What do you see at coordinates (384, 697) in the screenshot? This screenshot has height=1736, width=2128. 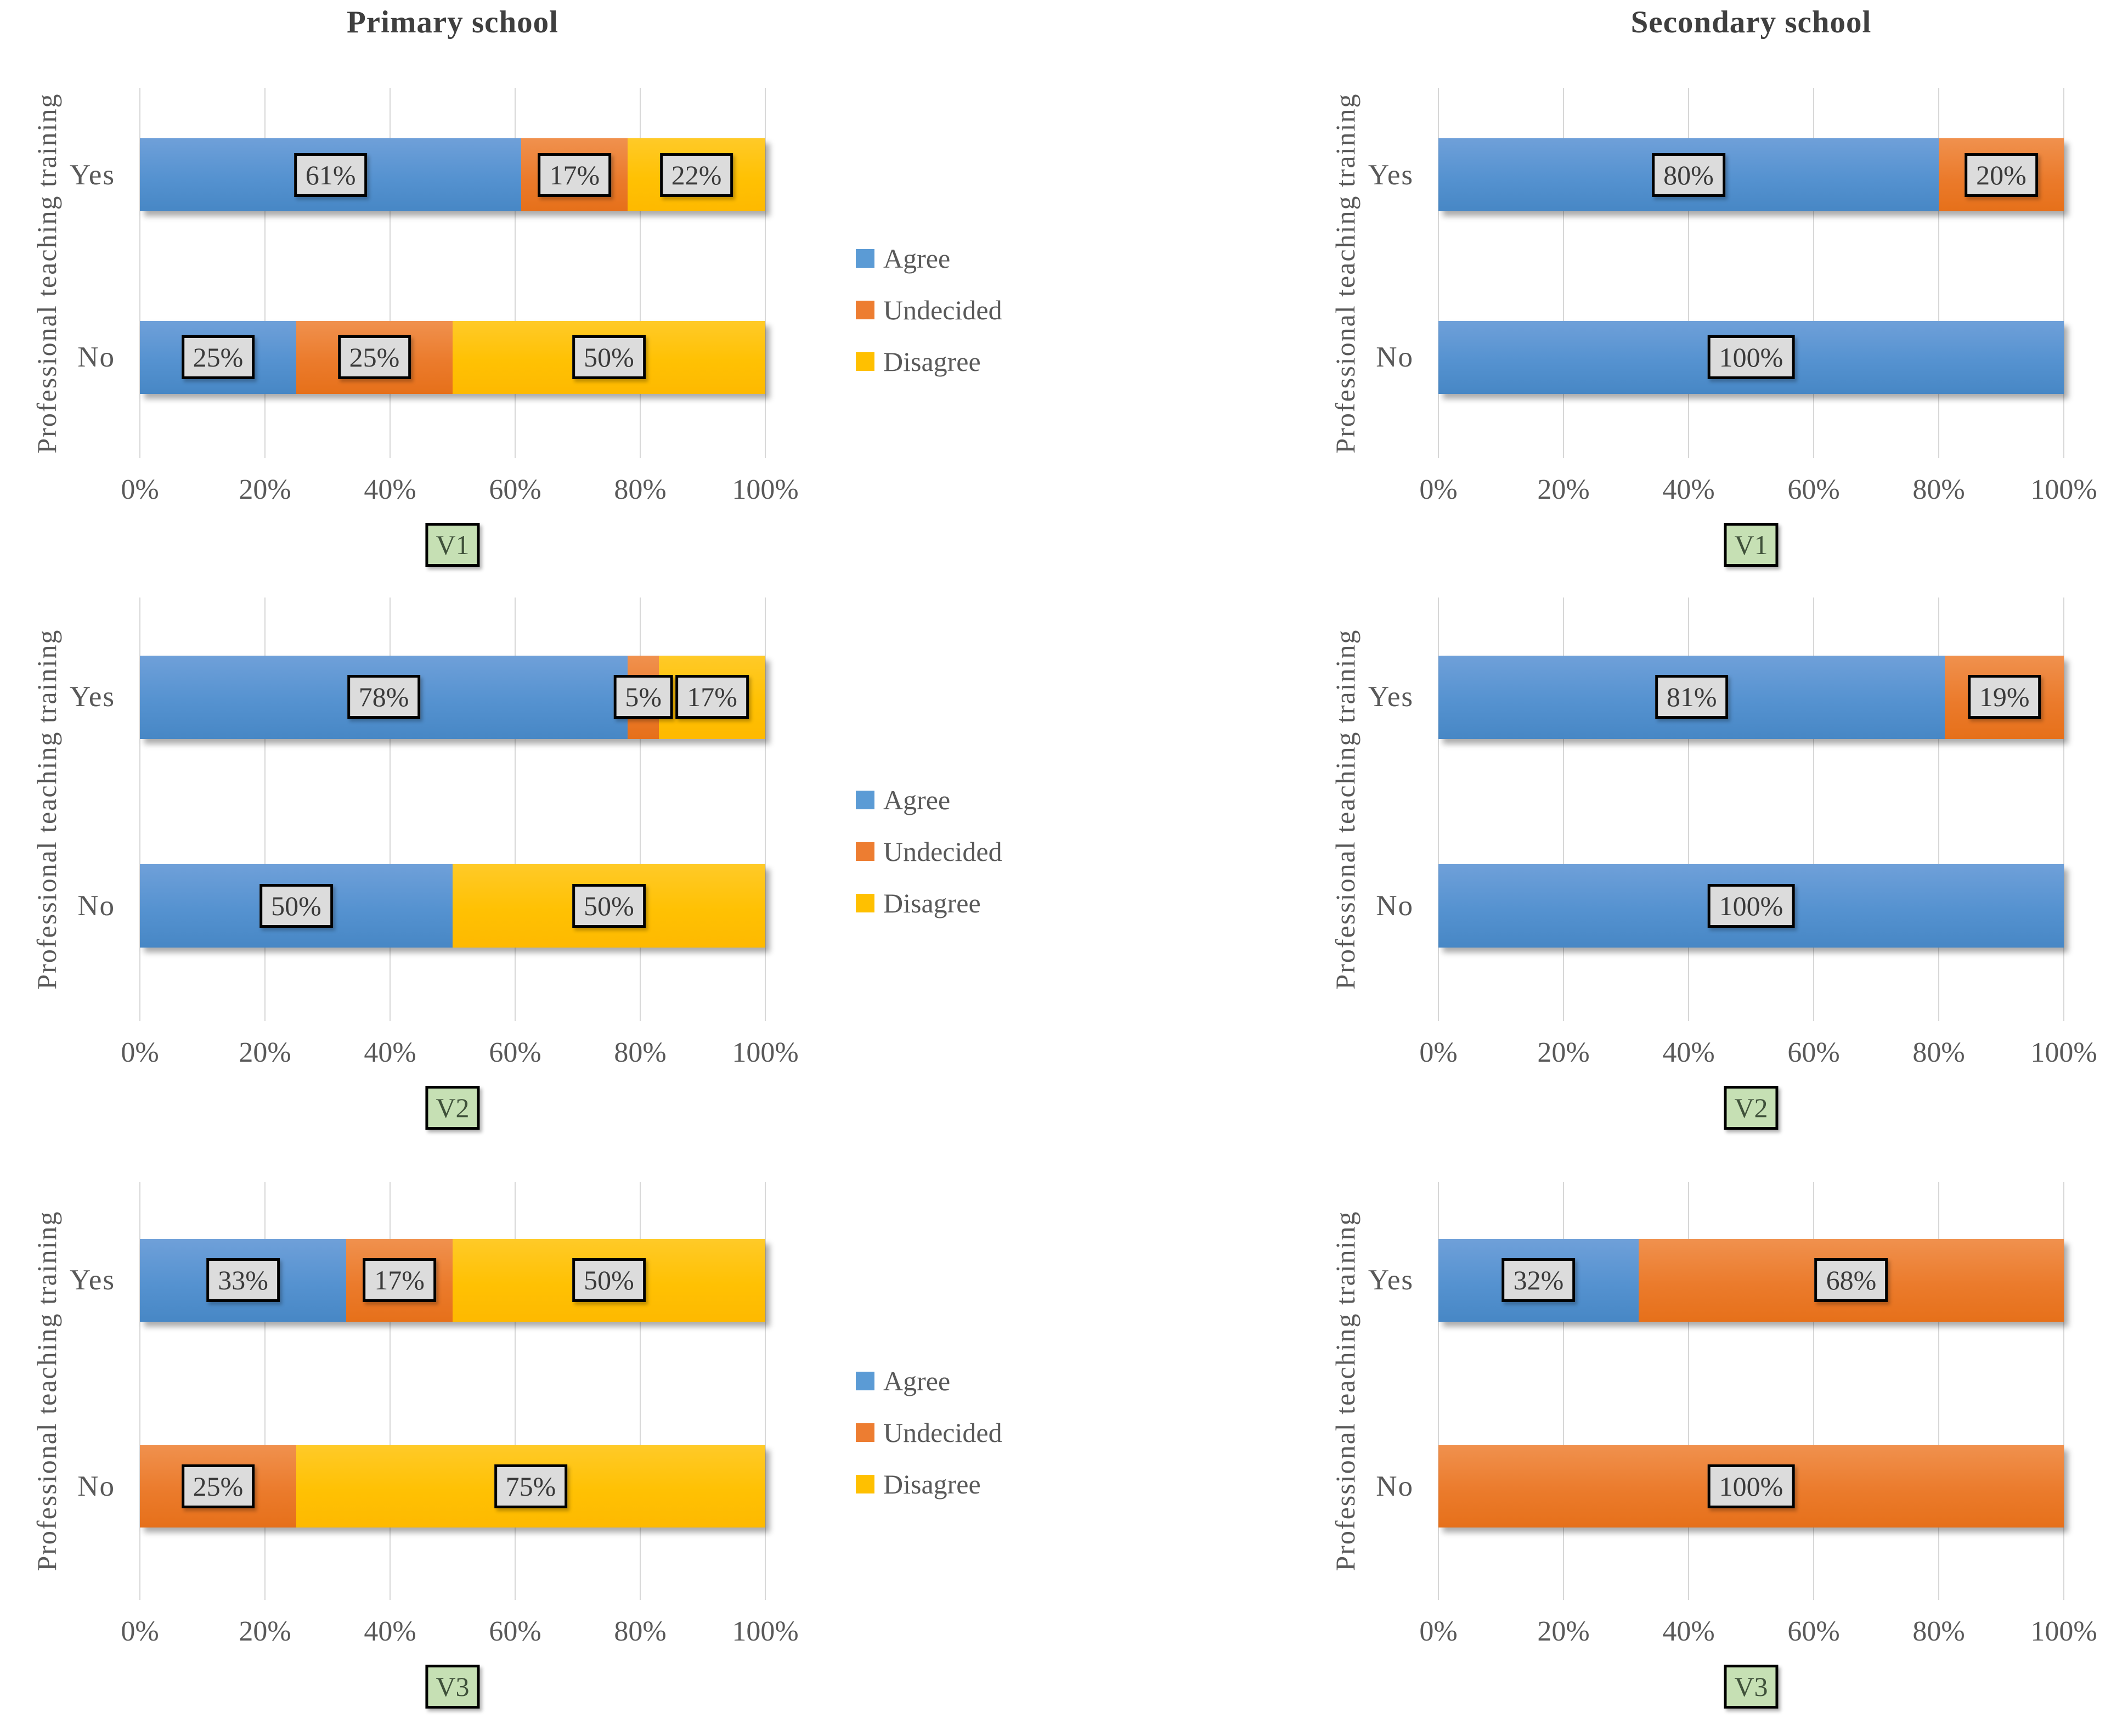 I see `data-label: 78%` at bounding box center [384, 697].